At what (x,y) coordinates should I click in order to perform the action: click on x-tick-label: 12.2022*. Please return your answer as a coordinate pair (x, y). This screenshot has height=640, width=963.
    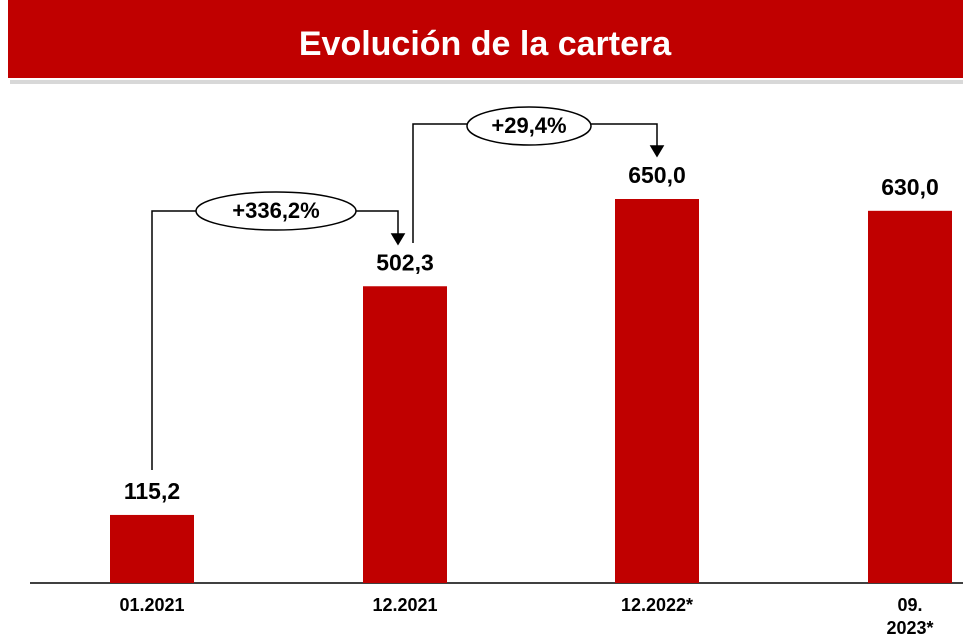
    Looking at the image, I should click on (657, 605).